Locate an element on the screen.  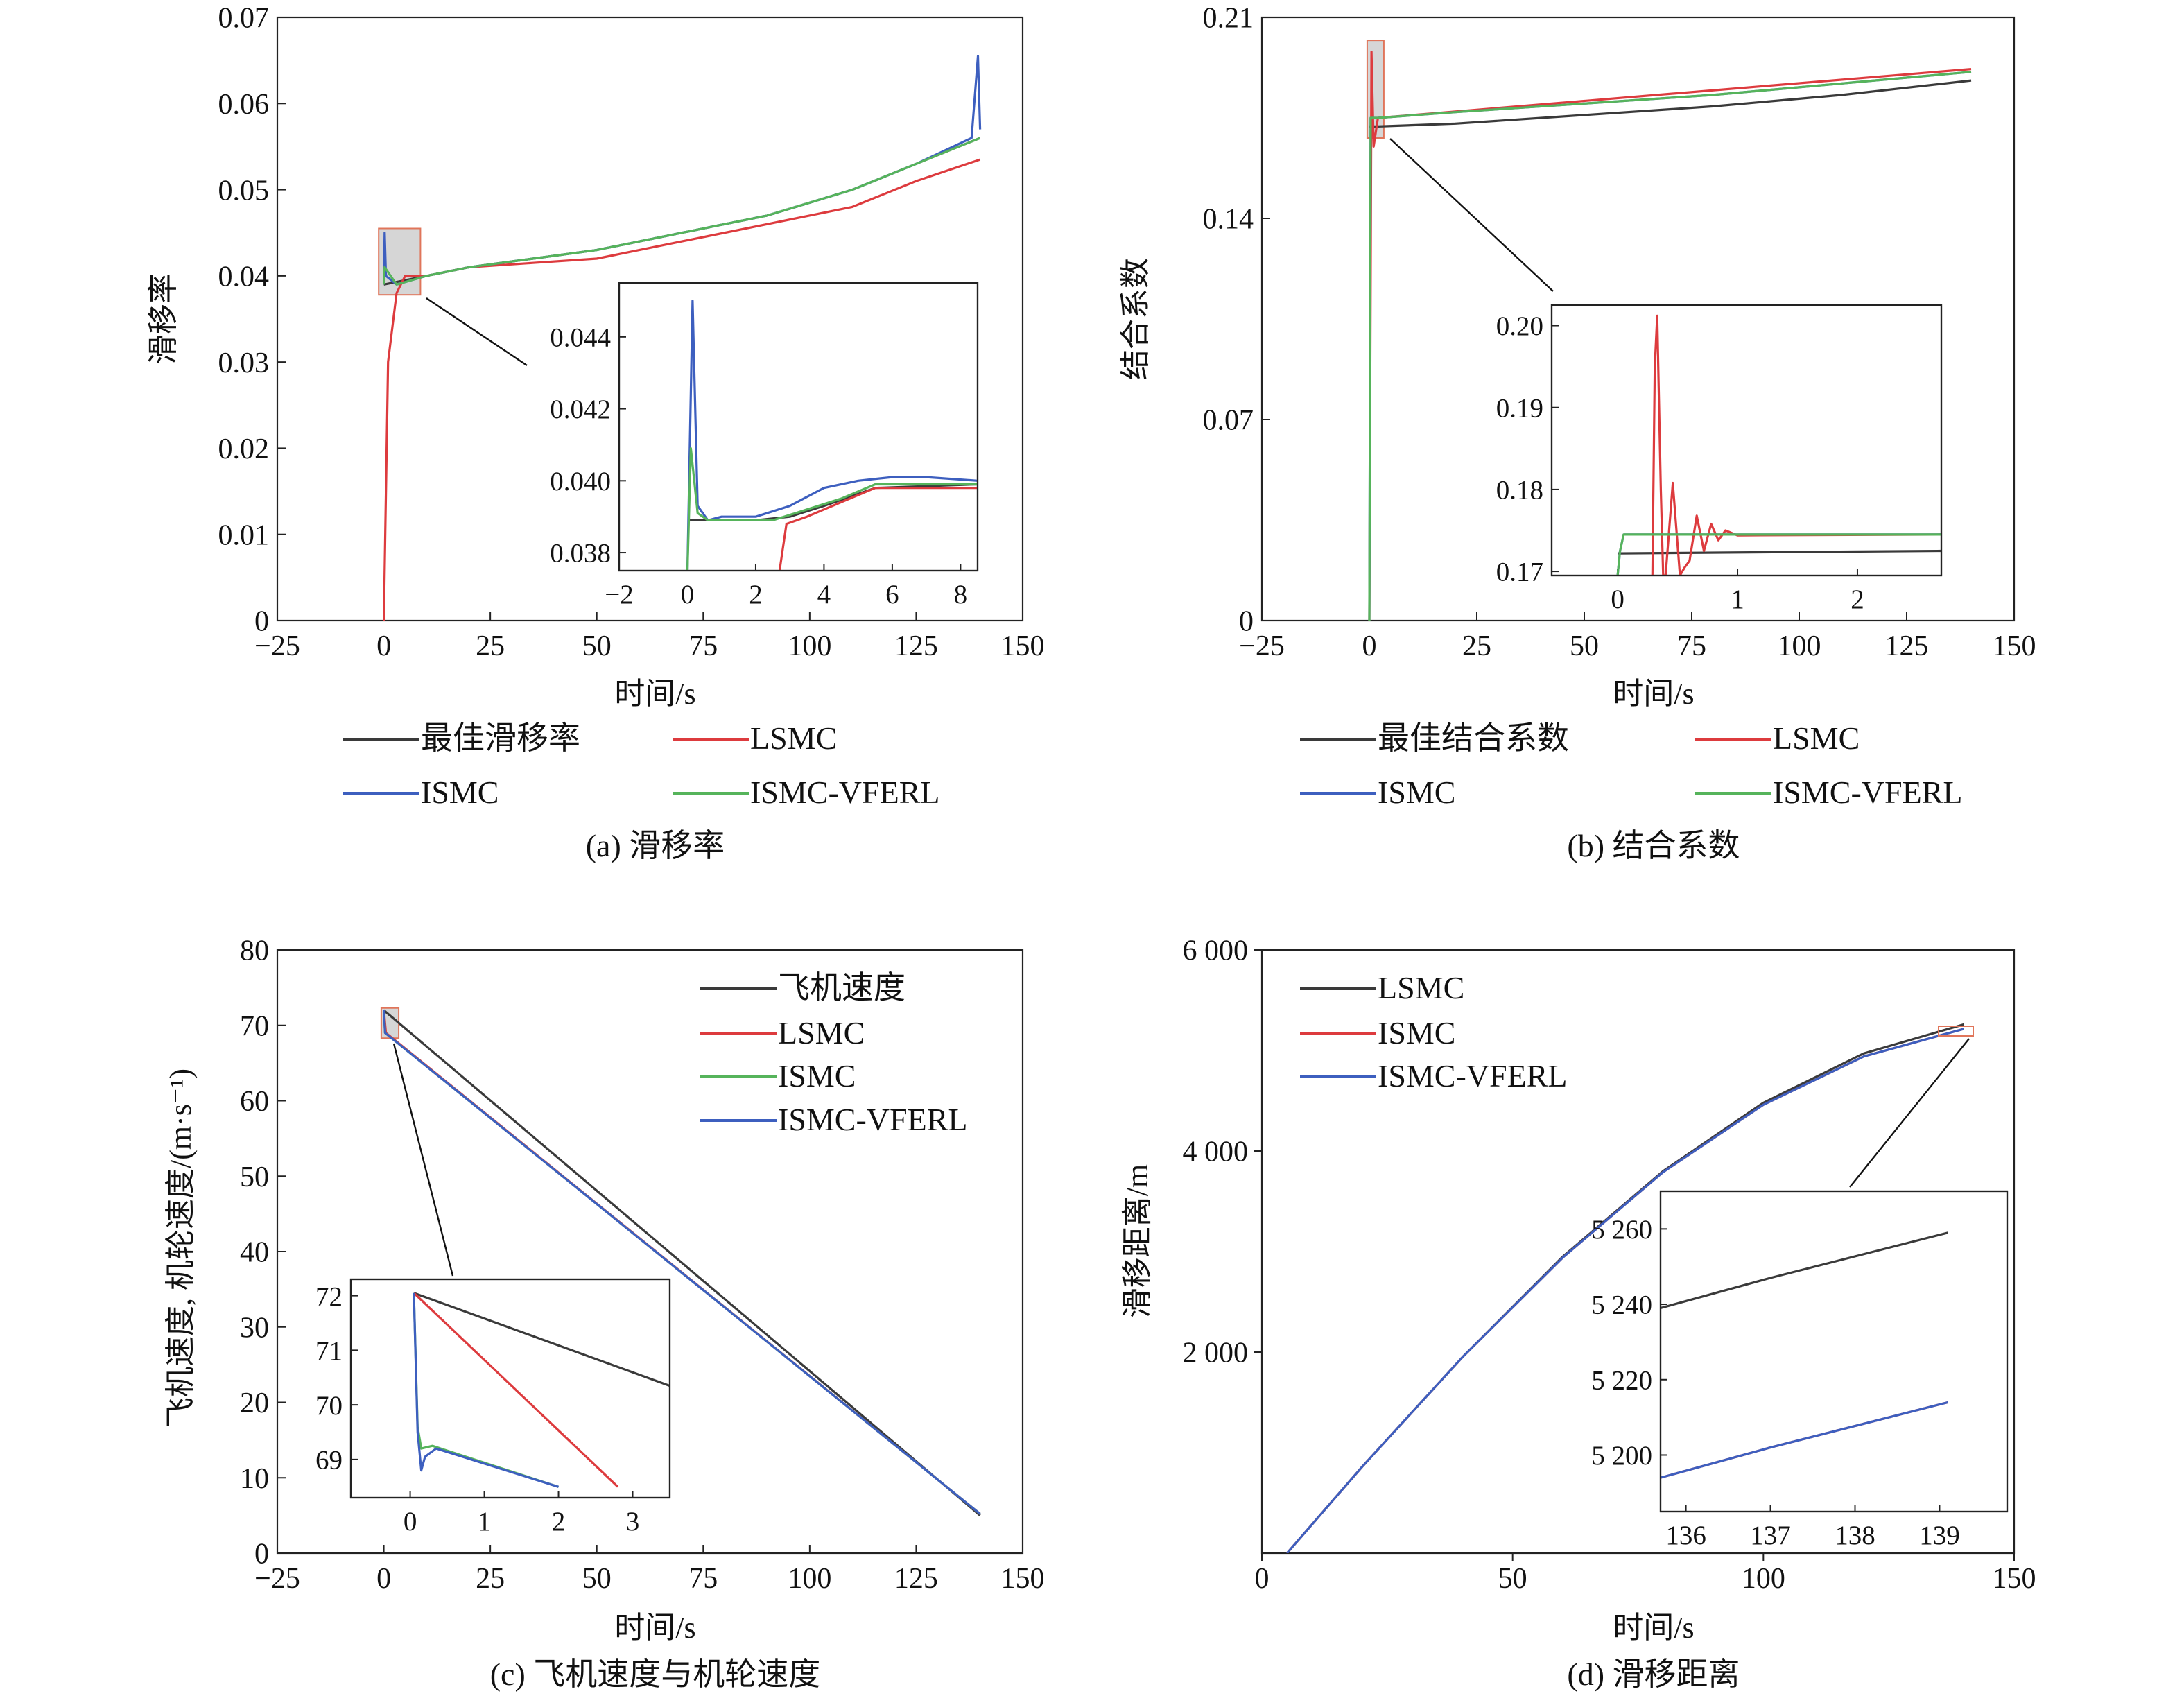
zoom-connector-d is located at coordinates (1910, 1113).